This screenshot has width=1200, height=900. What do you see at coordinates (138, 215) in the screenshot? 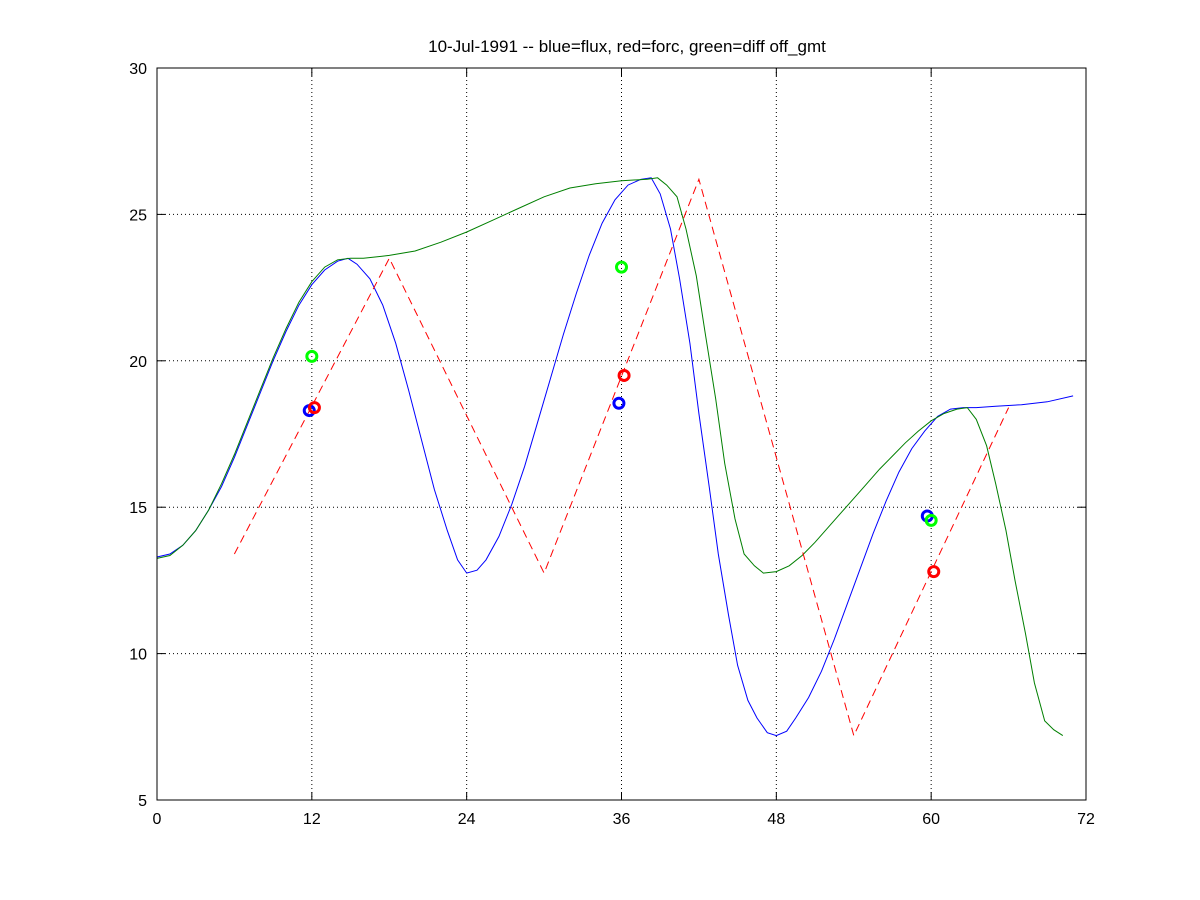
I see `y-tick-label: 25` at bounding box center [138, 215].